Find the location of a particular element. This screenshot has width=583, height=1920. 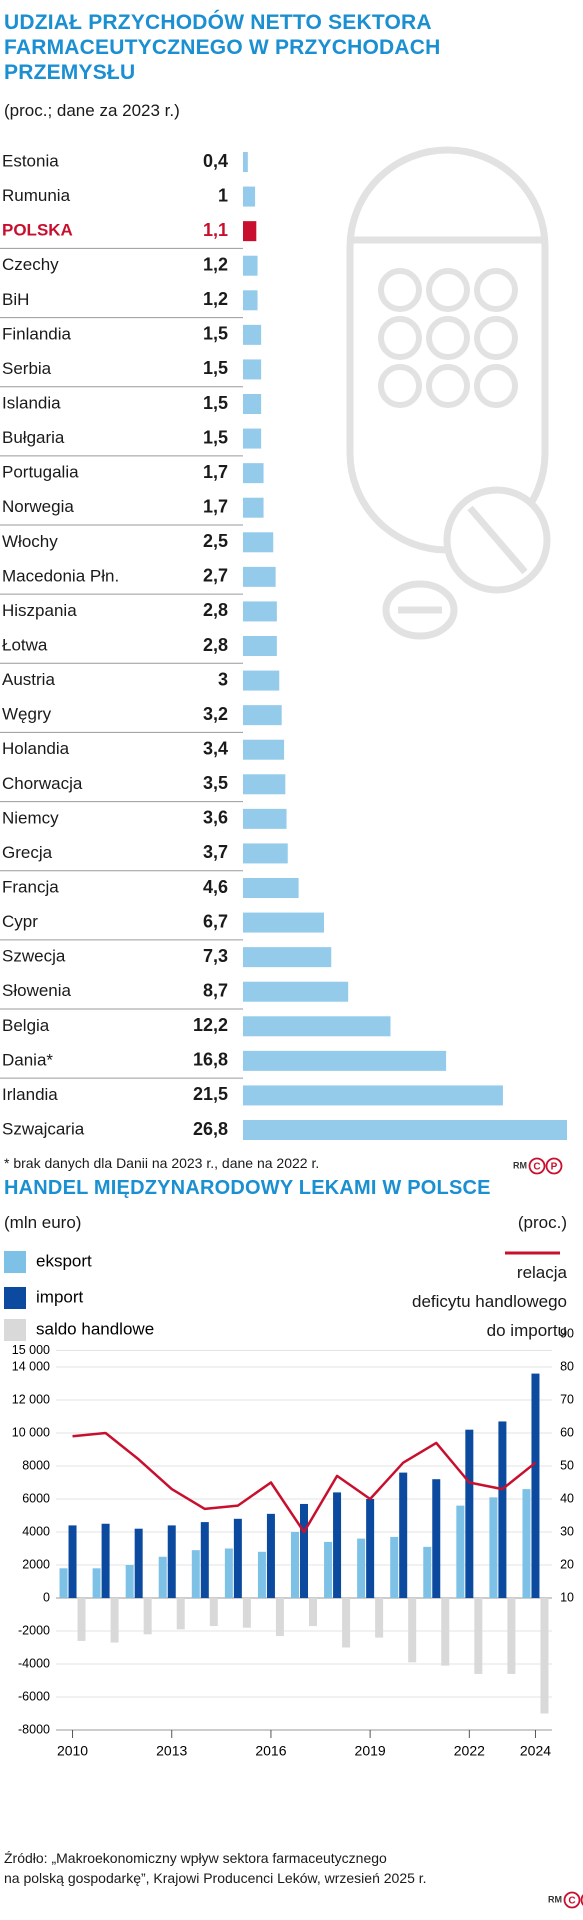

category-label: Słowenia is located at coordinates (37, 990).